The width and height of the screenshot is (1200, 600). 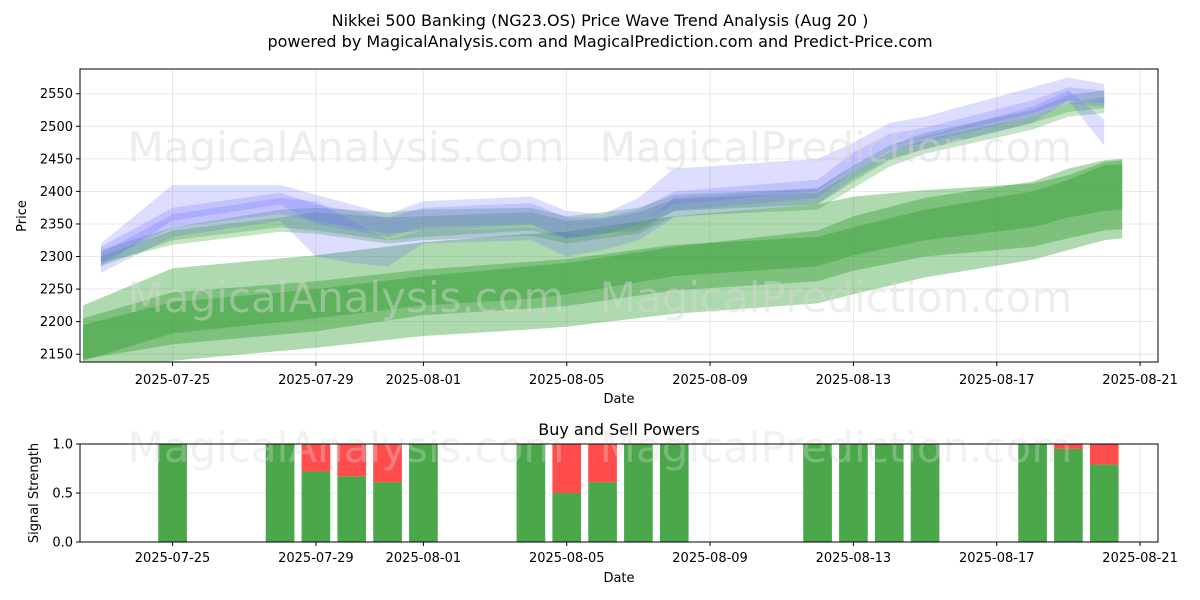 I want to click on price-axis-ticks: 2150 2200 2250 2300 2350 2400 2450 2500 2550, so click(x=60, y=225).